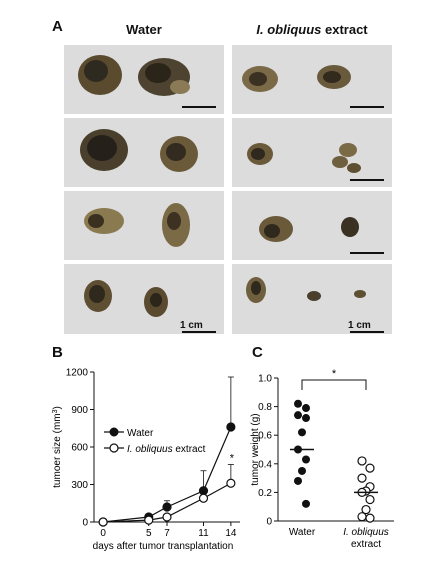 This screenshot has width=432, height=576. I want to click on legend-label-extract: I. obliquus extract, so click(166, 449).